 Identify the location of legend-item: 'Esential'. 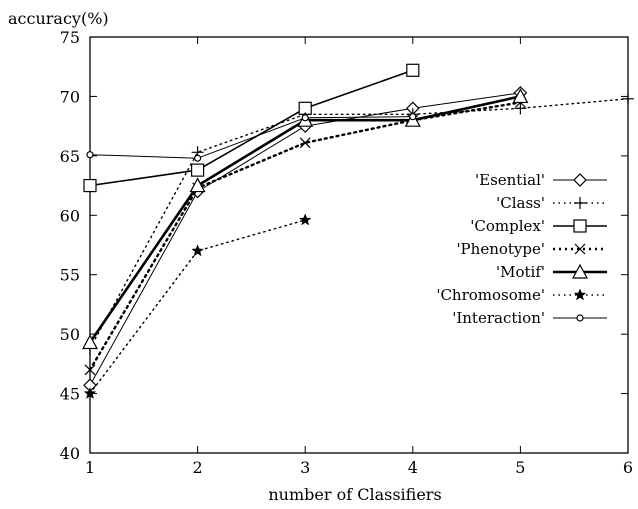
(541, 180).